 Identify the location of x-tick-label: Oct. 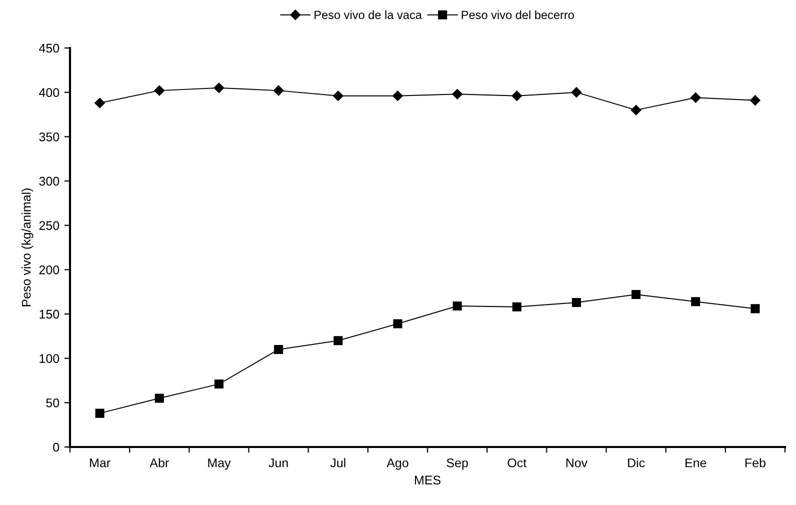
(517, 463).